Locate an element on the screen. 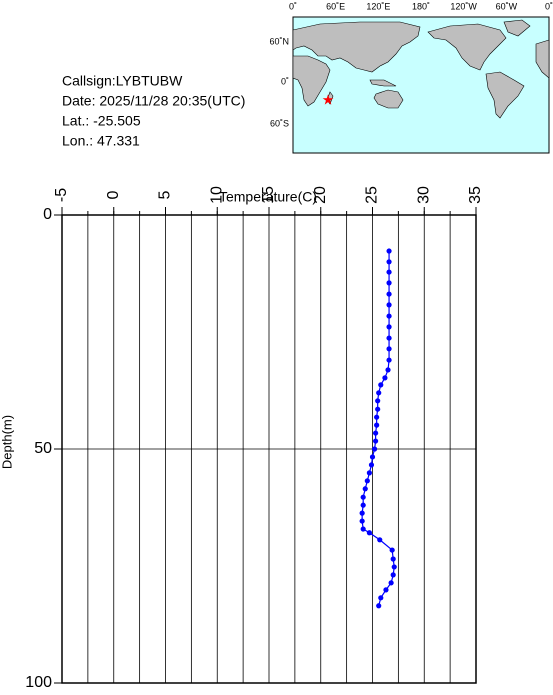  x-tick-label: 30 is located at coordinates (423, 195).